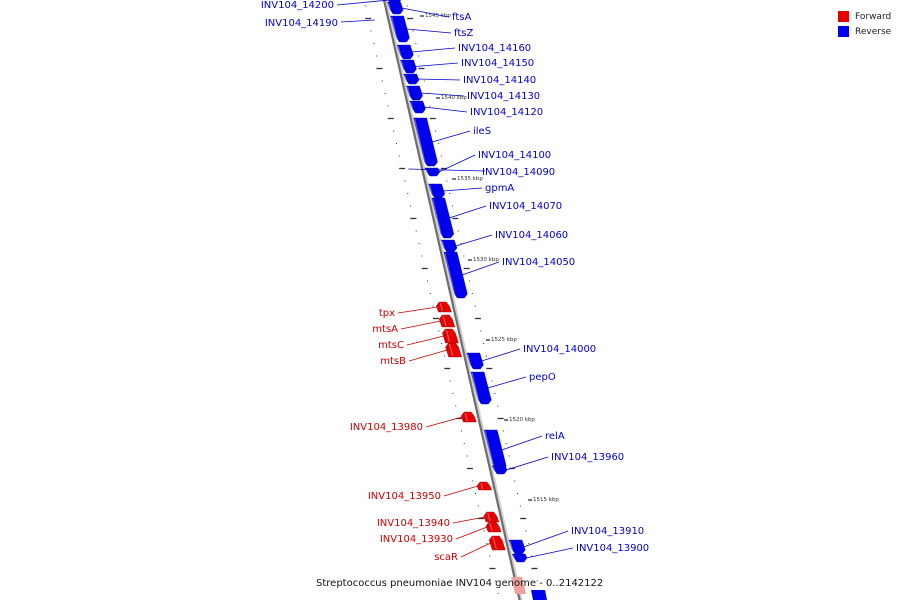 This screenshot has height=600, width=900. I want to click on gene-label-INV104_14150: INV104_14150, so click(497, 63).